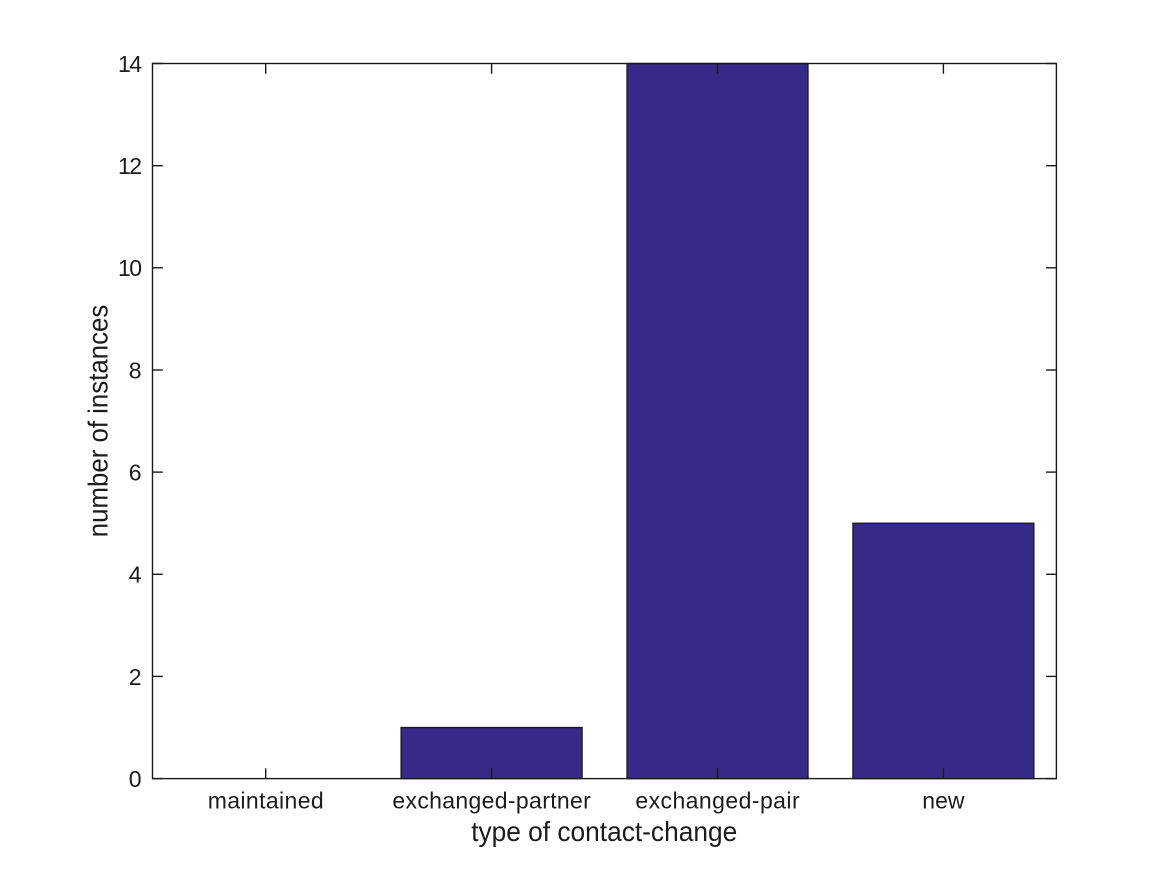  What do you see at coordinates (135, 473) in the screenshot?
I see `svg-text: 6` at bounding box center [135, 473].